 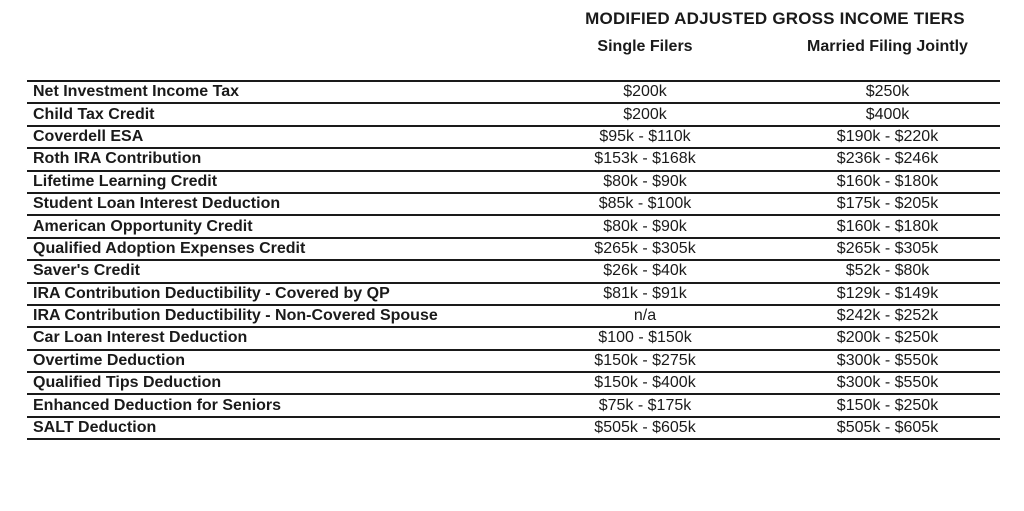 What do you see at coordinates (645, 248) in the screenshot?
I see `single-filers-value: $265k - $305k` at bounding box center [645, 248].